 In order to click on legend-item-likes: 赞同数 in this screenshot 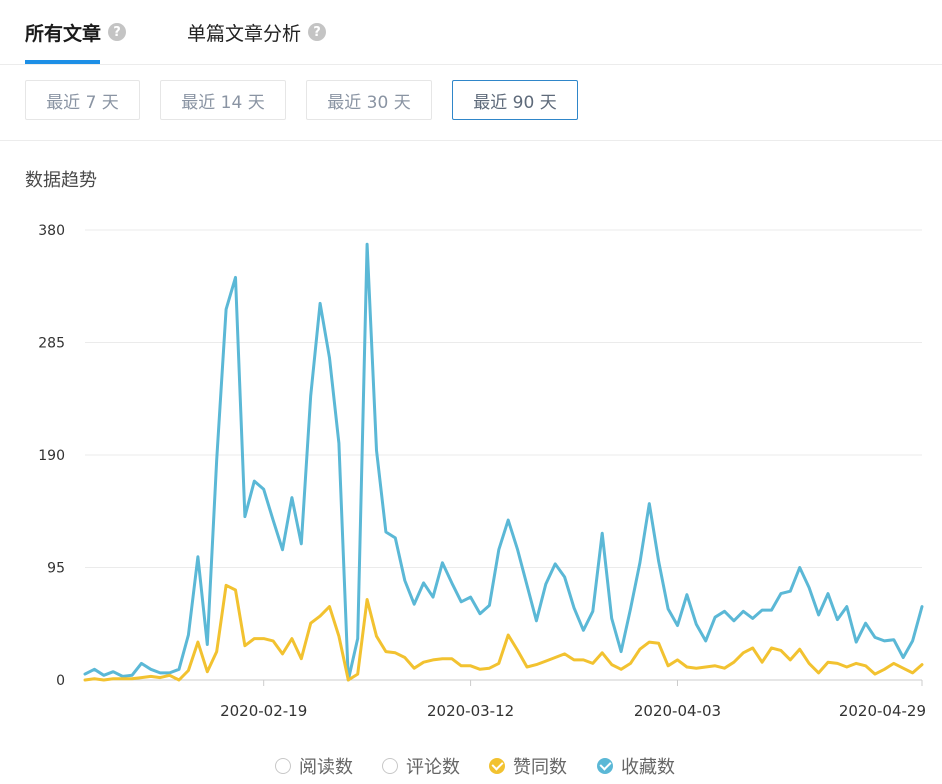, I will do `click(528, 766)`.